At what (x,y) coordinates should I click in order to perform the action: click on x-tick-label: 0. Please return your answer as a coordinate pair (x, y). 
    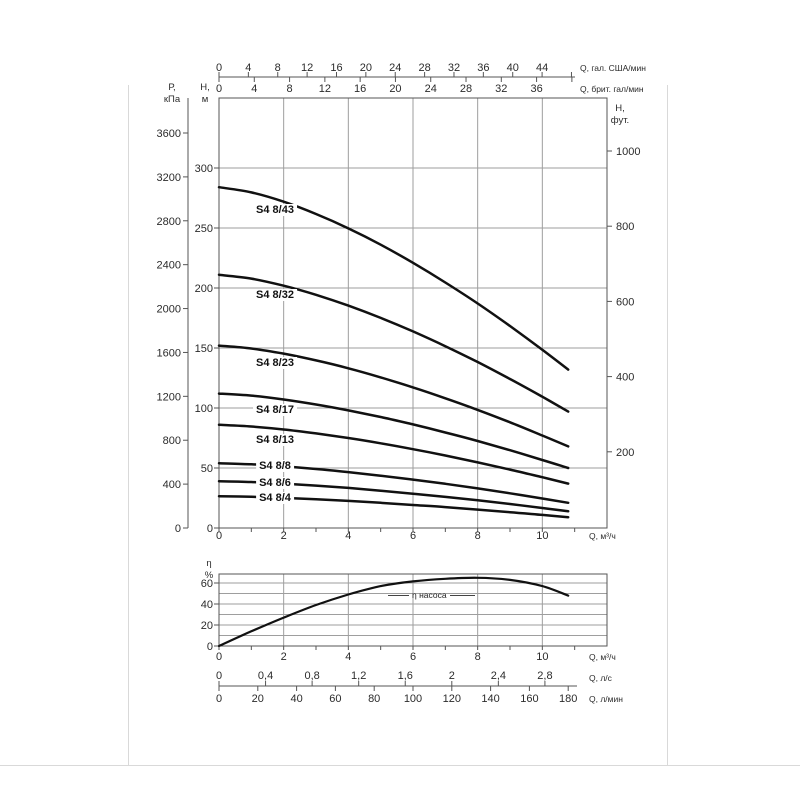
    Looking at the image, I should click on (219, 536).